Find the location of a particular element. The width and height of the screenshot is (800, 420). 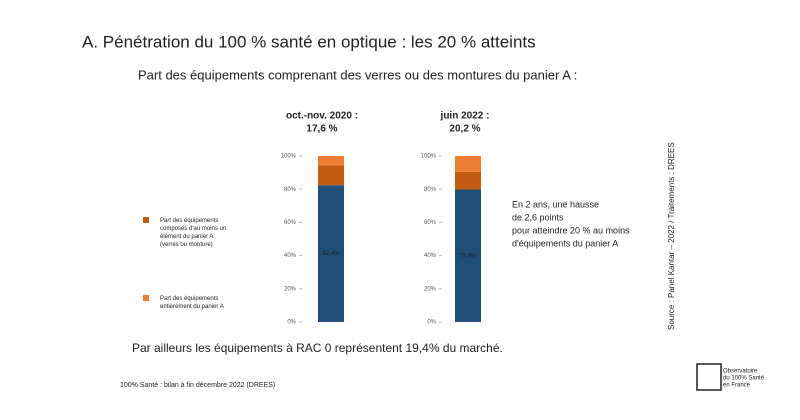

comment: En 2 ans, une hausse is located at coordinates (555, 204).